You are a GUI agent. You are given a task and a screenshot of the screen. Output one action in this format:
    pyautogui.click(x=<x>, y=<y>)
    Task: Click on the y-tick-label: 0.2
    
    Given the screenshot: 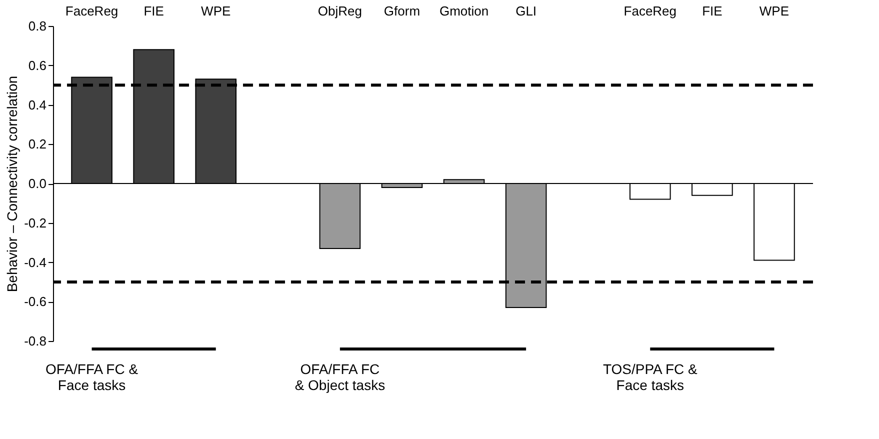 What is the action you would take?
    pyautogui.click(x=37, y=144)
    